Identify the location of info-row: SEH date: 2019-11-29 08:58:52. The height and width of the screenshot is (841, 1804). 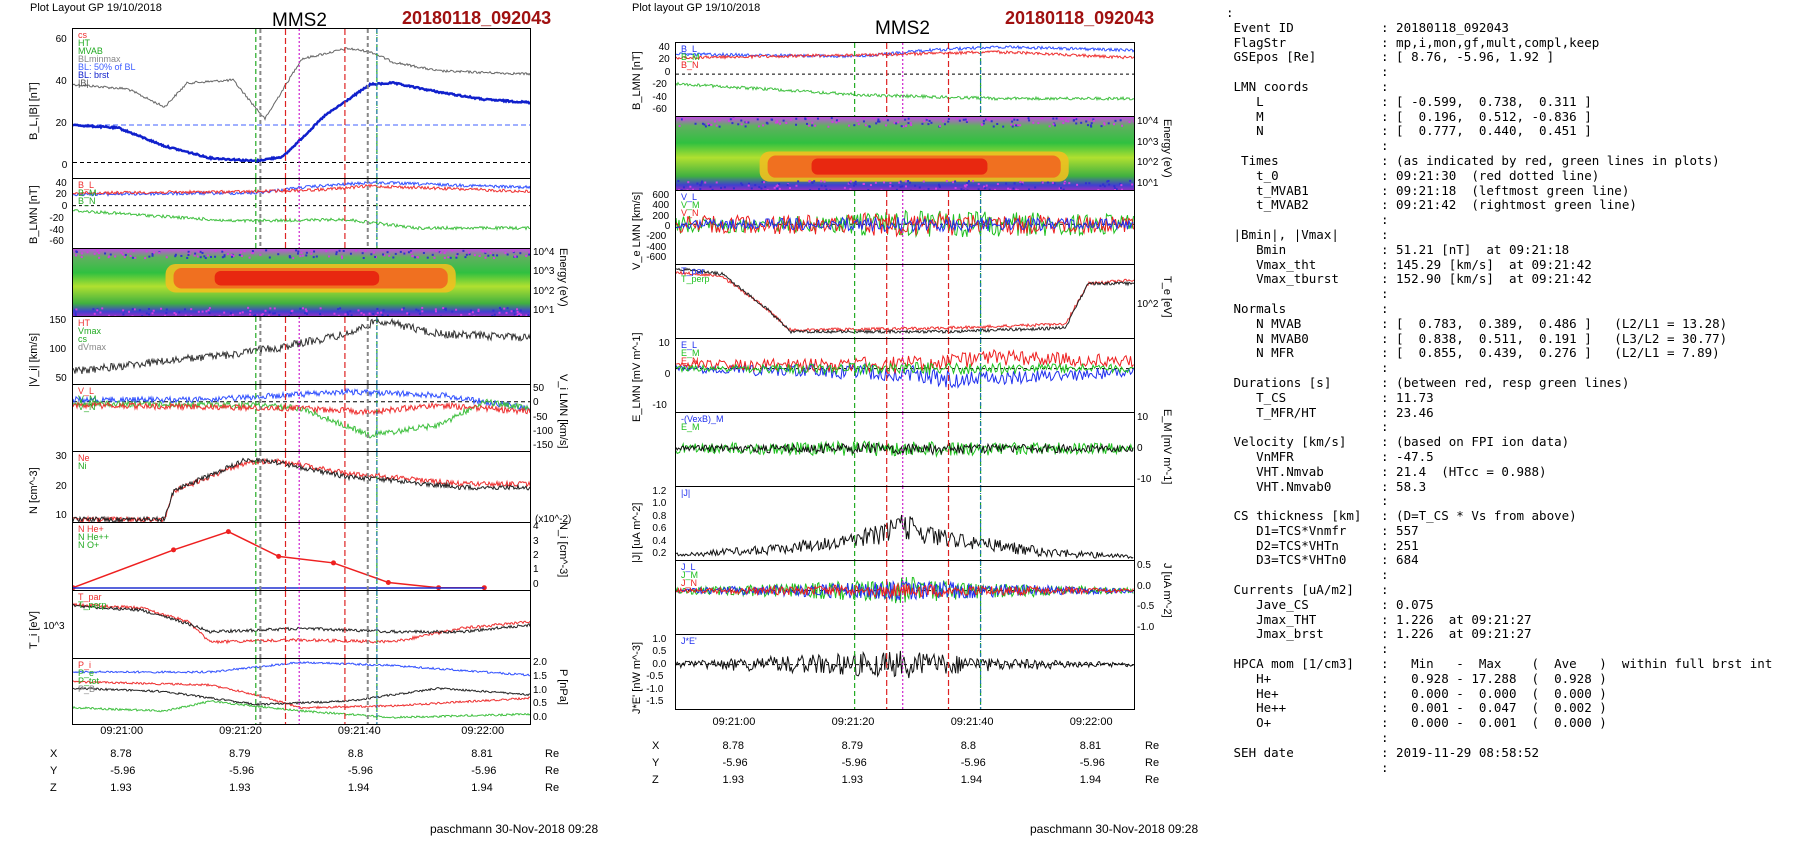
(1499, 753).